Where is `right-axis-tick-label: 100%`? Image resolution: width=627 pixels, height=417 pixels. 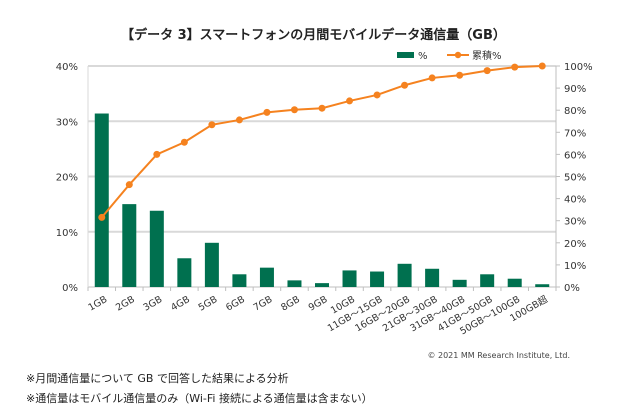 right-axis-tick-label: 100% is located at coordinates (578, 67).